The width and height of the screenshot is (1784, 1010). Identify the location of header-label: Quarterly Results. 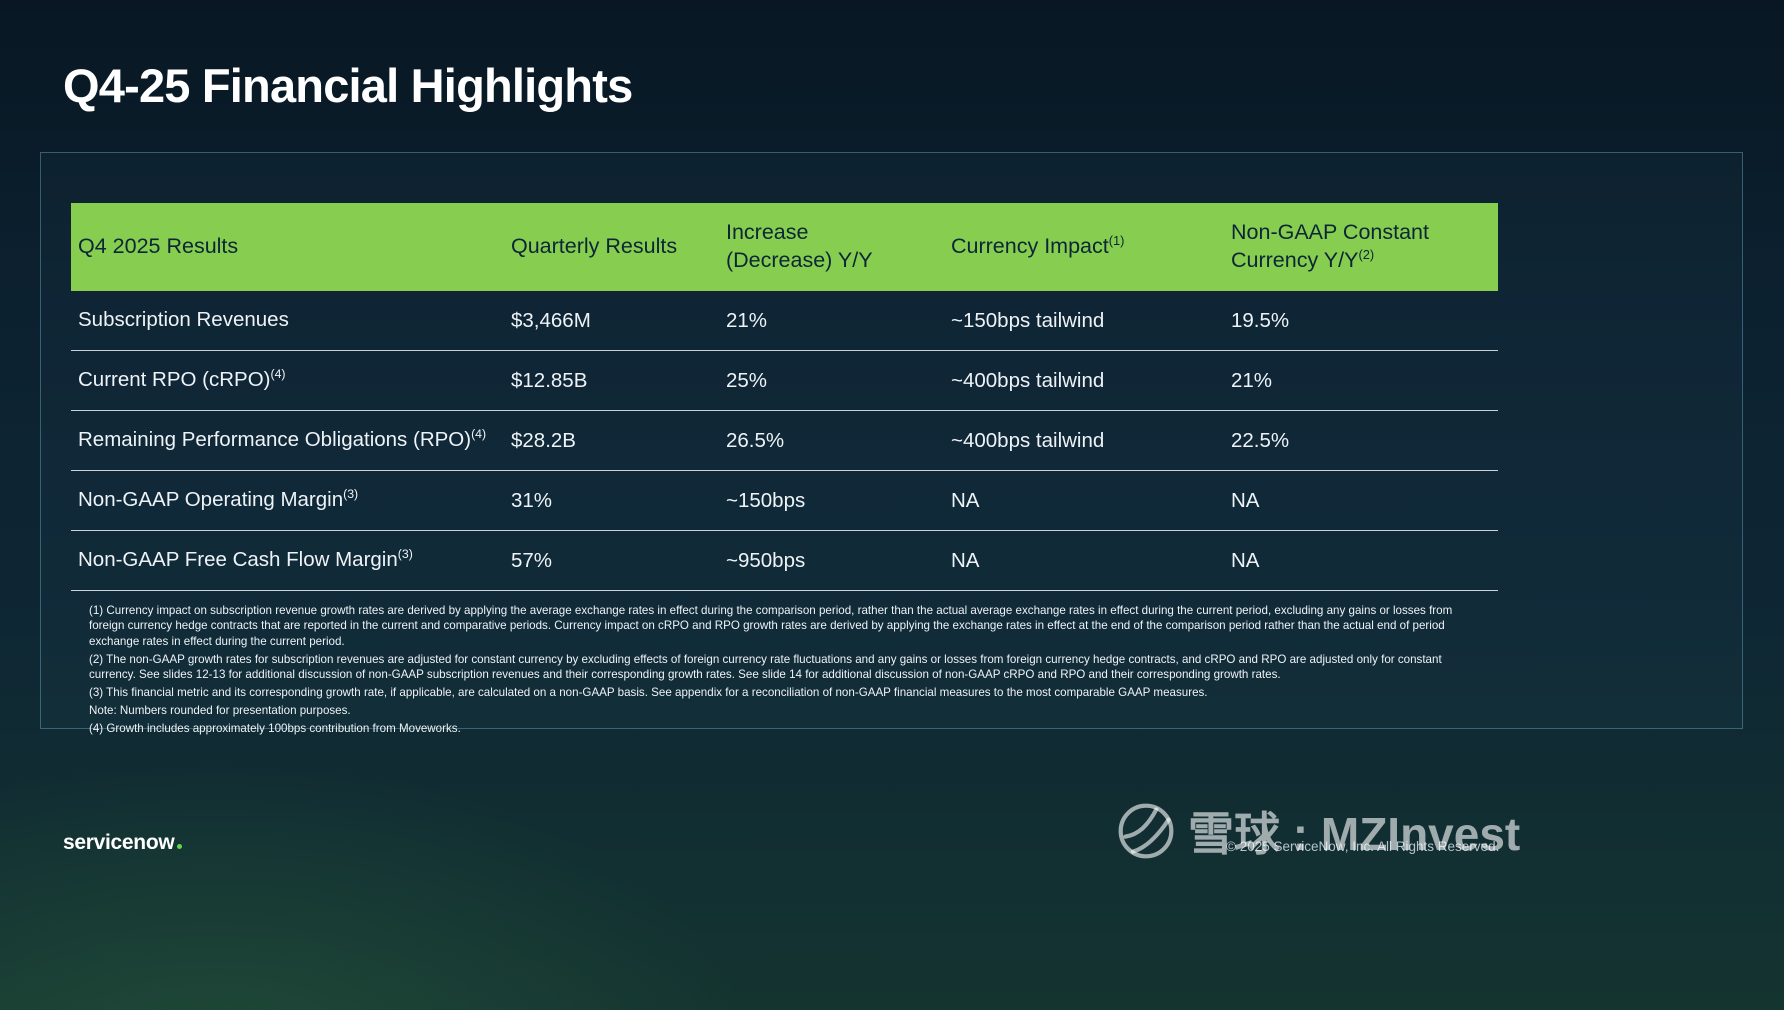
(594, 246).